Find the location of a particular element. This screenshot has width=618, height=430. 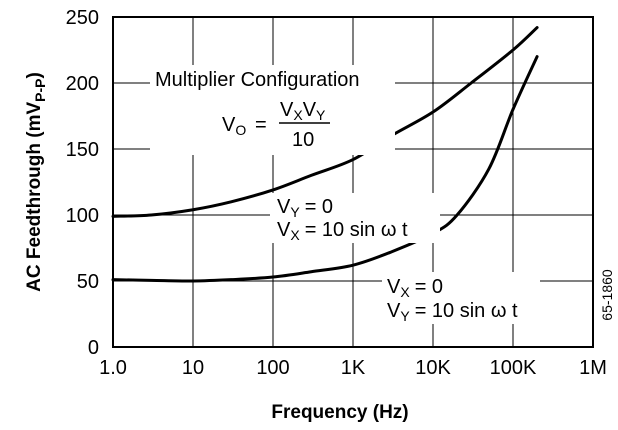

lower-label-line1: VX = 0 is located at coordinates (415, 288).